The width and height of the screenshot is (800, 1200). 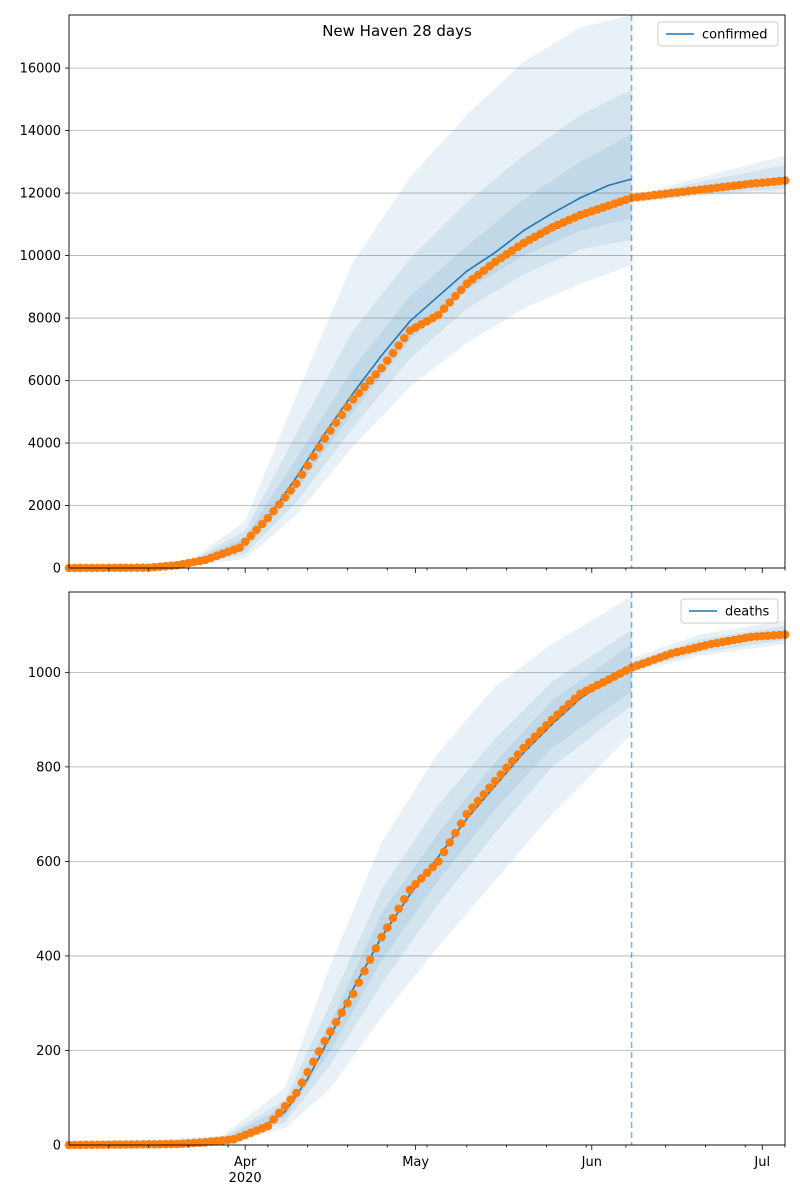 What do you see at coordinates (44, 444) in the screenshot?
I see `y-tick-label: 4000` at bounding box center [44, 444].